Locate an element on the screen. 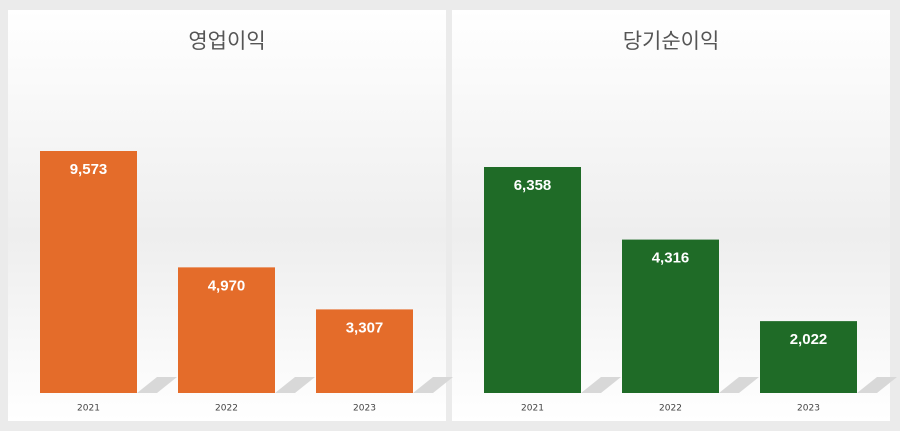 Image resolution: width=900 pixels, height=431 pixels. value-label: 3,307 is located at coordinates (365, 327).